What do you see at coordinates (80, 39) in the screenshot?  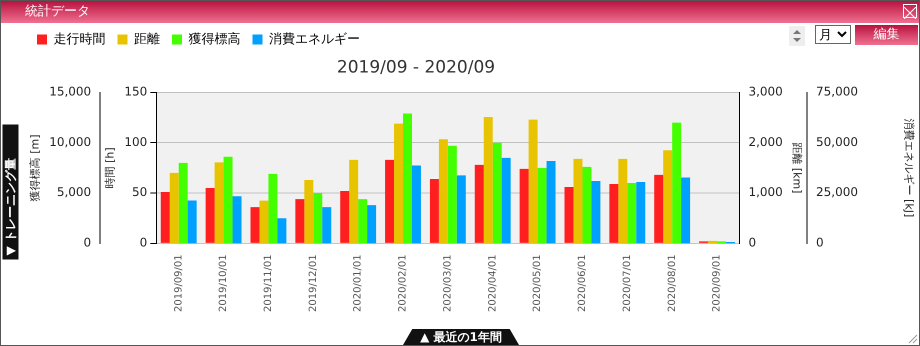 I see `legend-label: 走行時間` at bounding box center [80, 39].